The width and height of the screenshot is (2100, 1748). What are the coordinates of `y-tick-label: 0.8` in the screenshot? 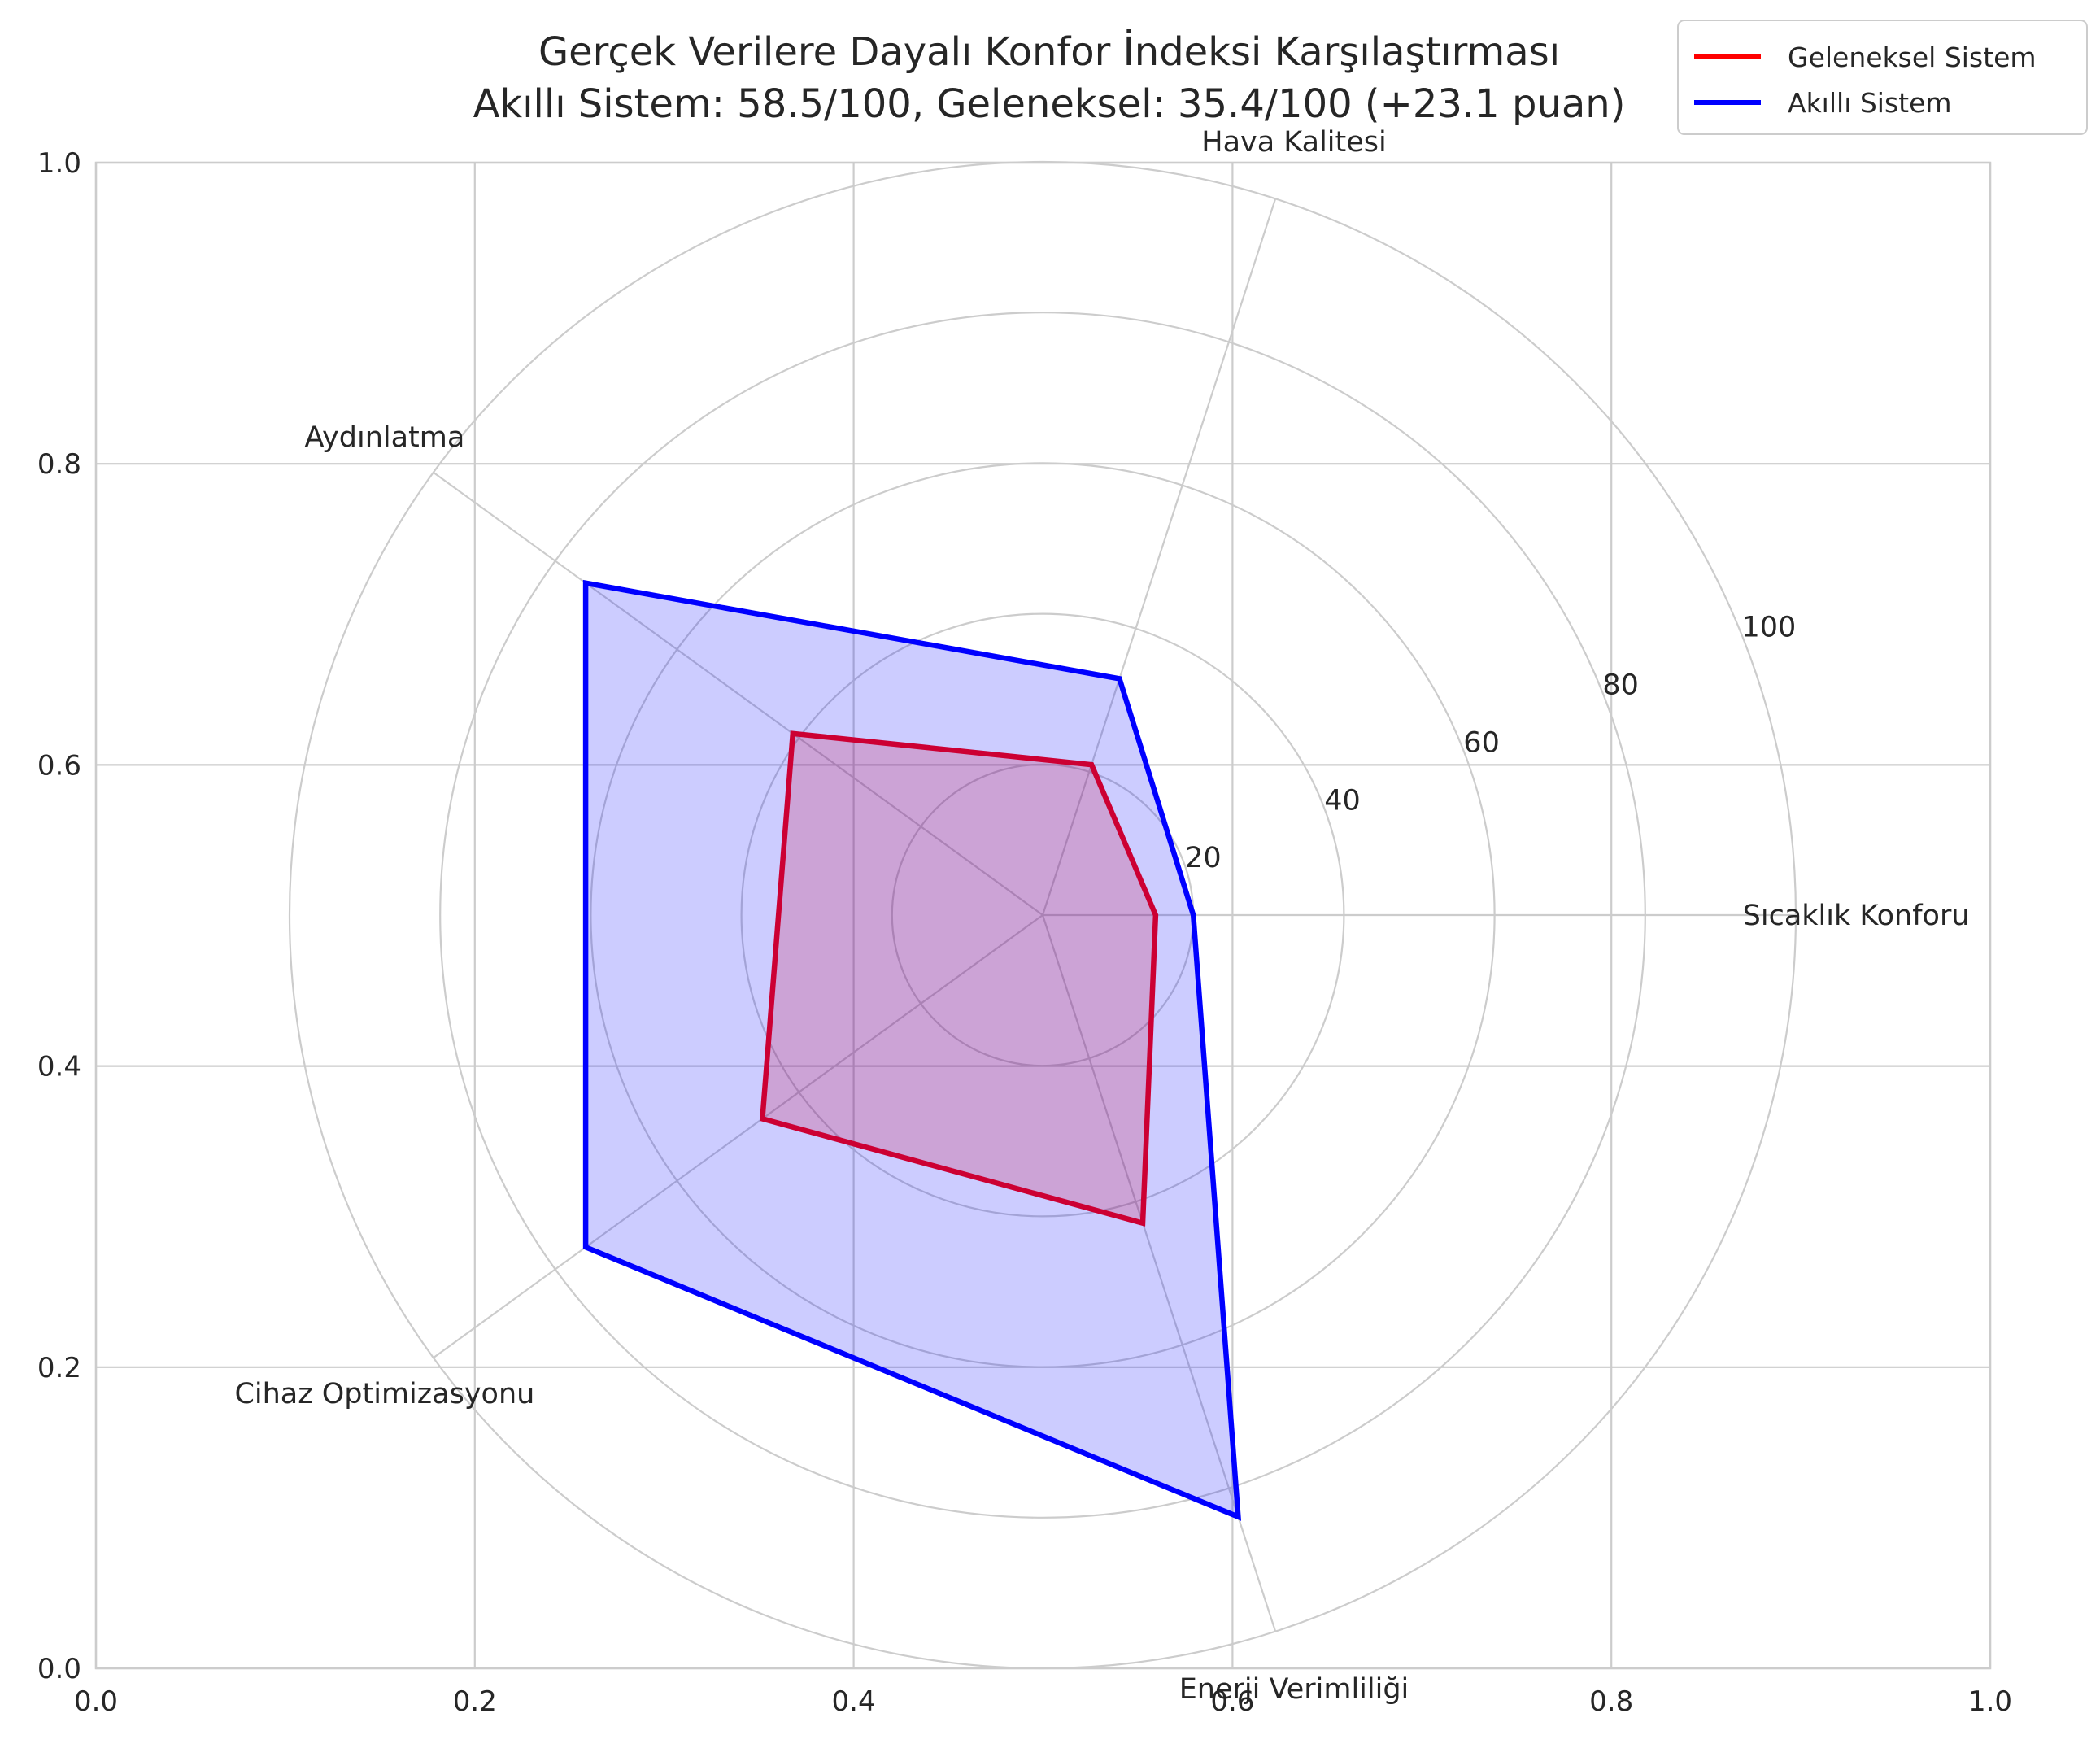 It's located at (59, 464).